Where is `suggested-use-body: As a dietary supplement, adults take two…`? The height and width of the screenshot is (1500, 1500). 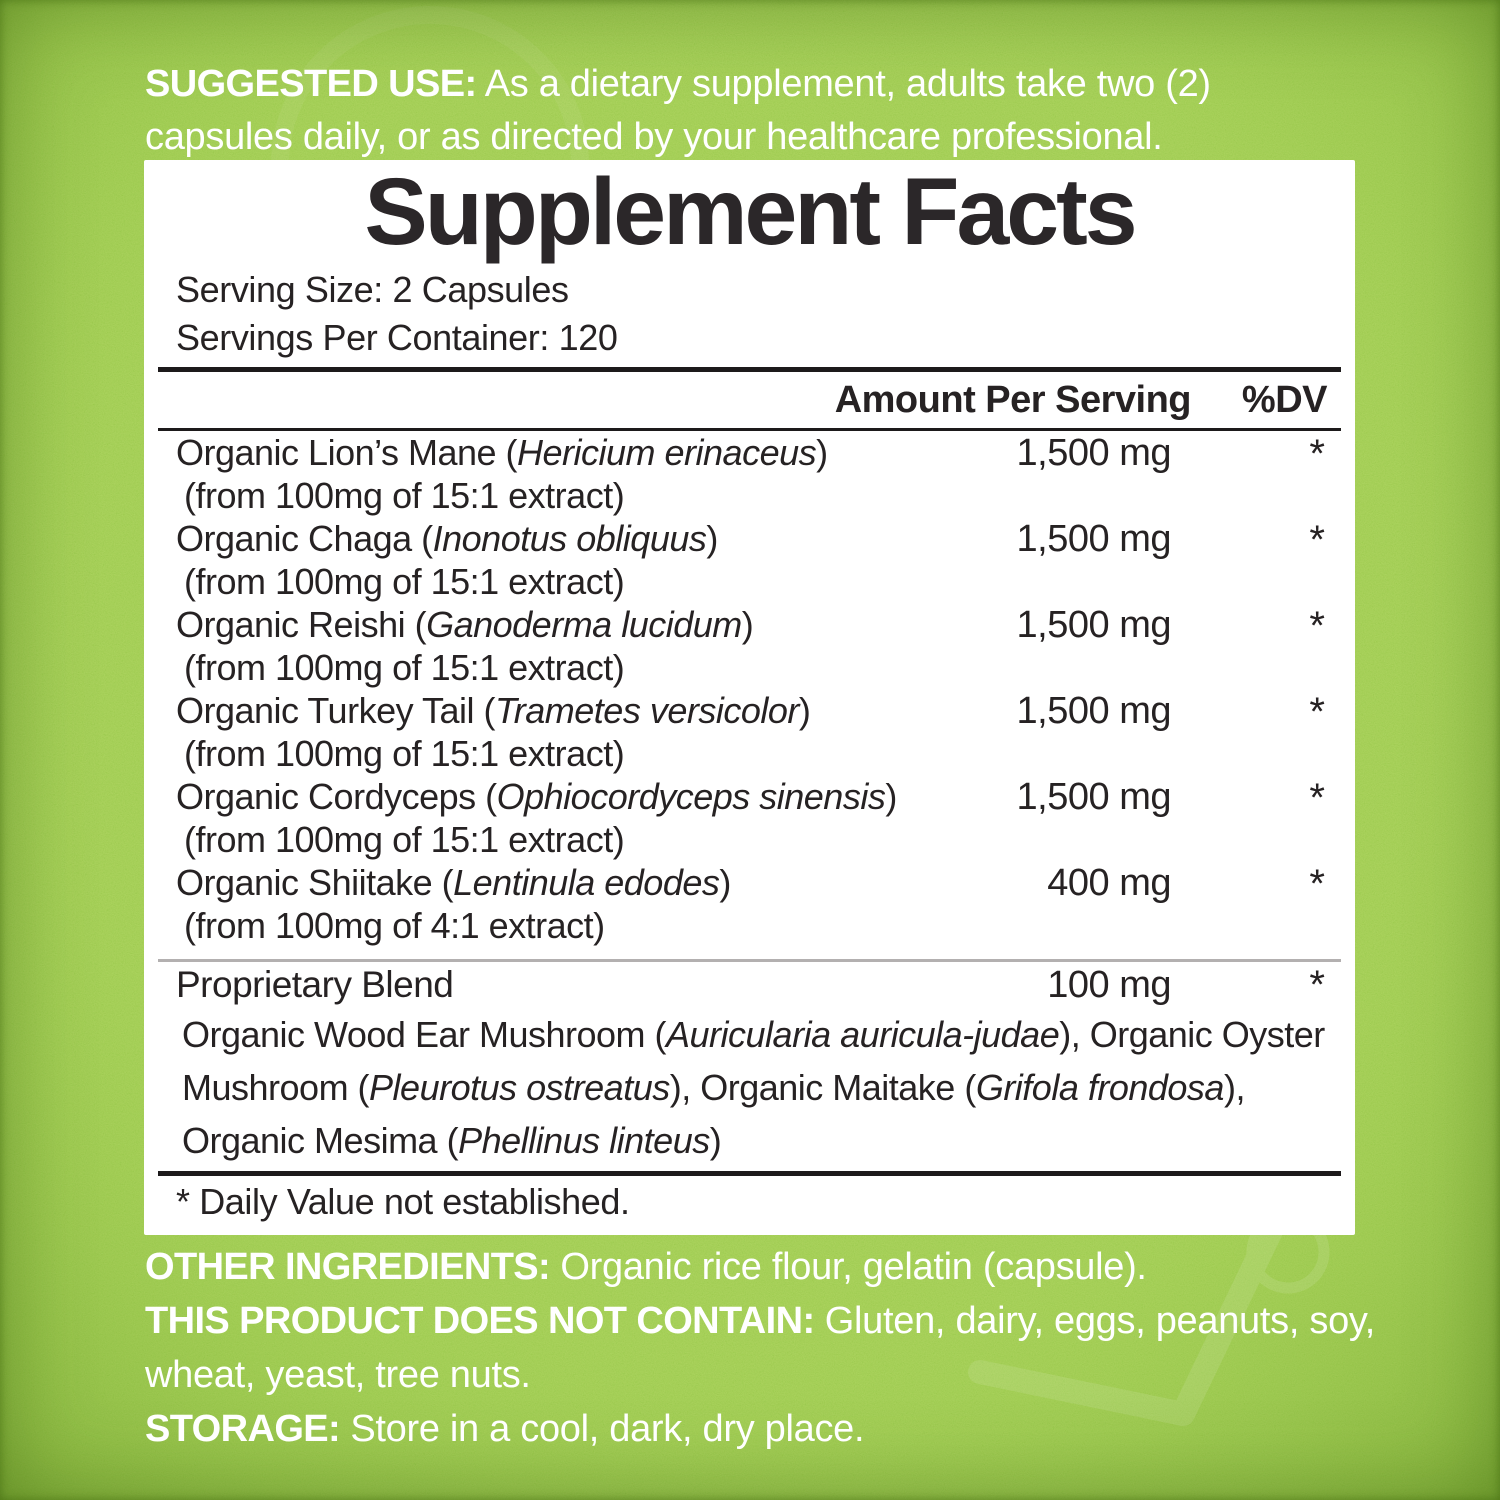
suggested-use-body: As a dietary supplement, adults take two… is located at coordinates (678, 110).